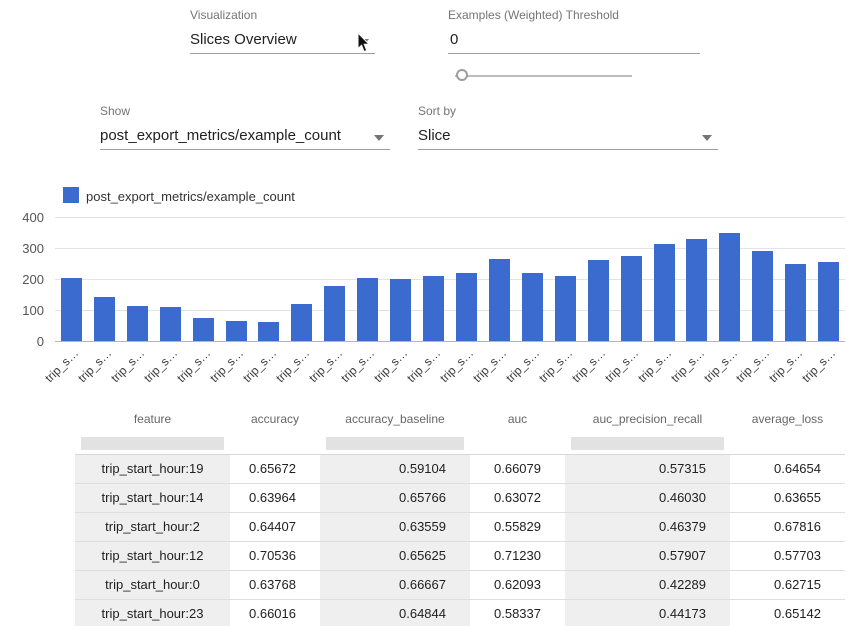 Image resolution: width=863 pixels, height=626 pixels. I want to click on metric-cell: 0.63768, so click(275, 585).